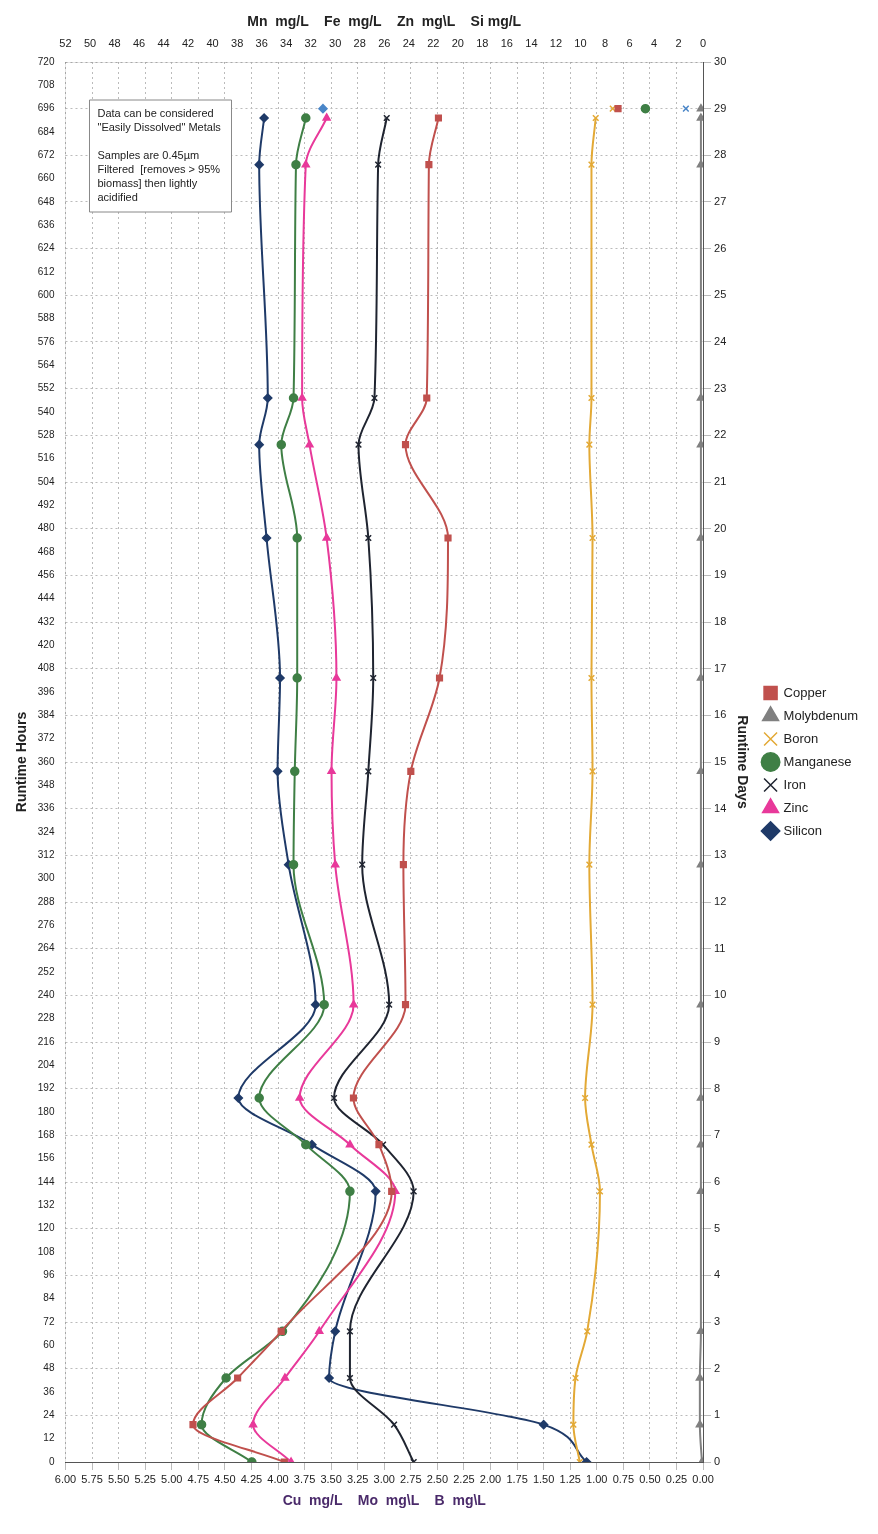 This screenshot has height=1534, width=878. What do you see at coordinates (720, 387) in the screenshot?
I see `y-tick-label: 23` at bounding box center [720, 387].